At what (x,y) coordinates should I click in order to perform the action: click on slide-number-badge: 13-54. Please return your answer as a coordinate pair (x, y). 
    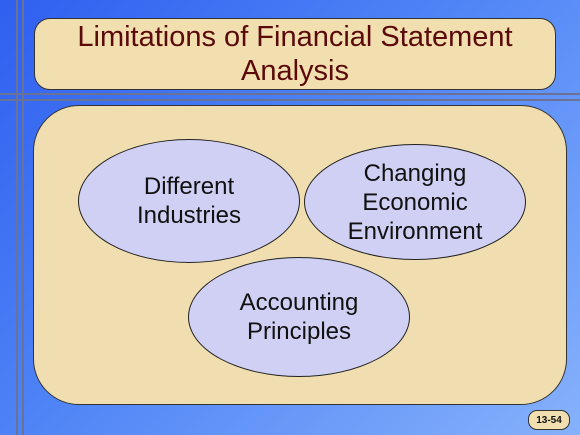
    Looking at the image, I should click on (549, 420).